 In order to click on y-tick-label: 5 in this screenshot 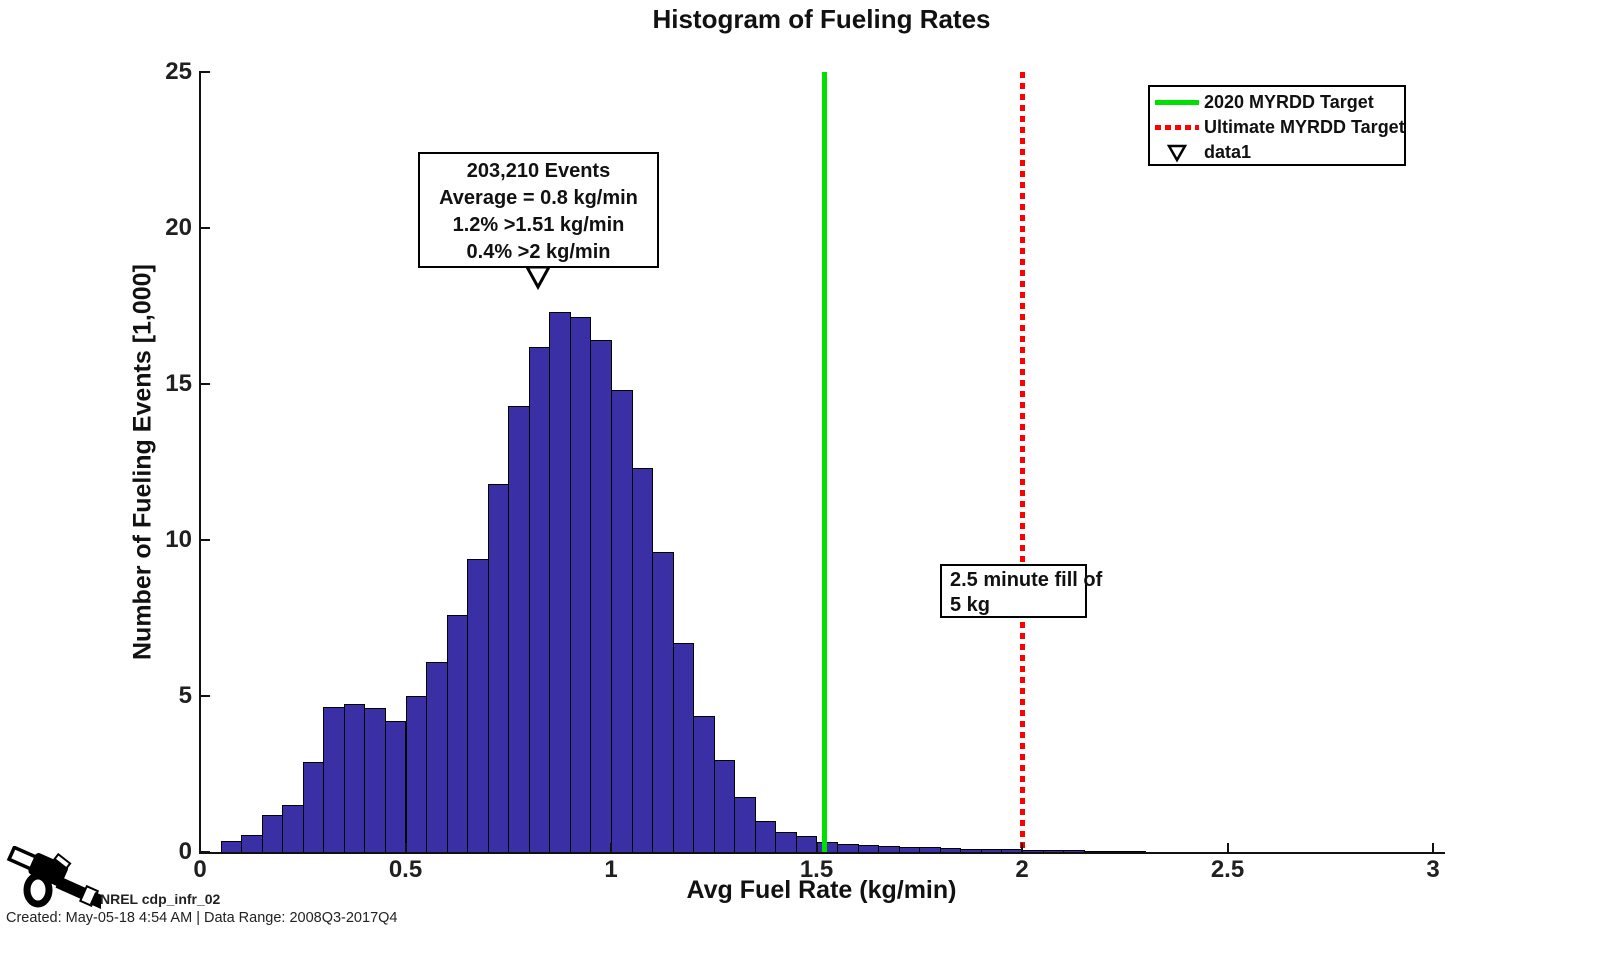, I will do `click(185, 695)`.